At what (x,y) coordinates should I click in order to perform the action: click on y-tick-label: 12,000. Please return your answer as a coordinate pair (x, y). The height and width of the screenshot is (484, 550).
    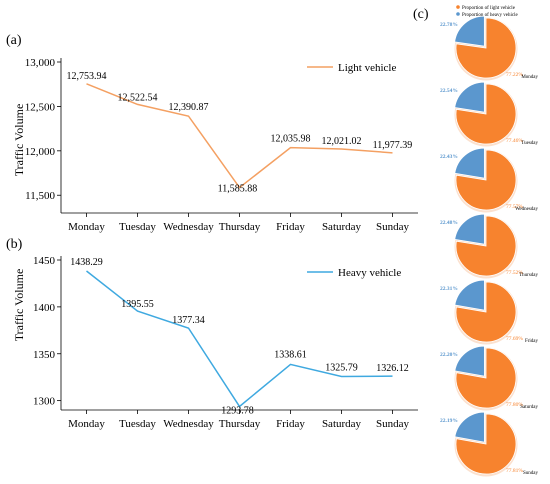
    Looking at the image, I should click on (40, 152).